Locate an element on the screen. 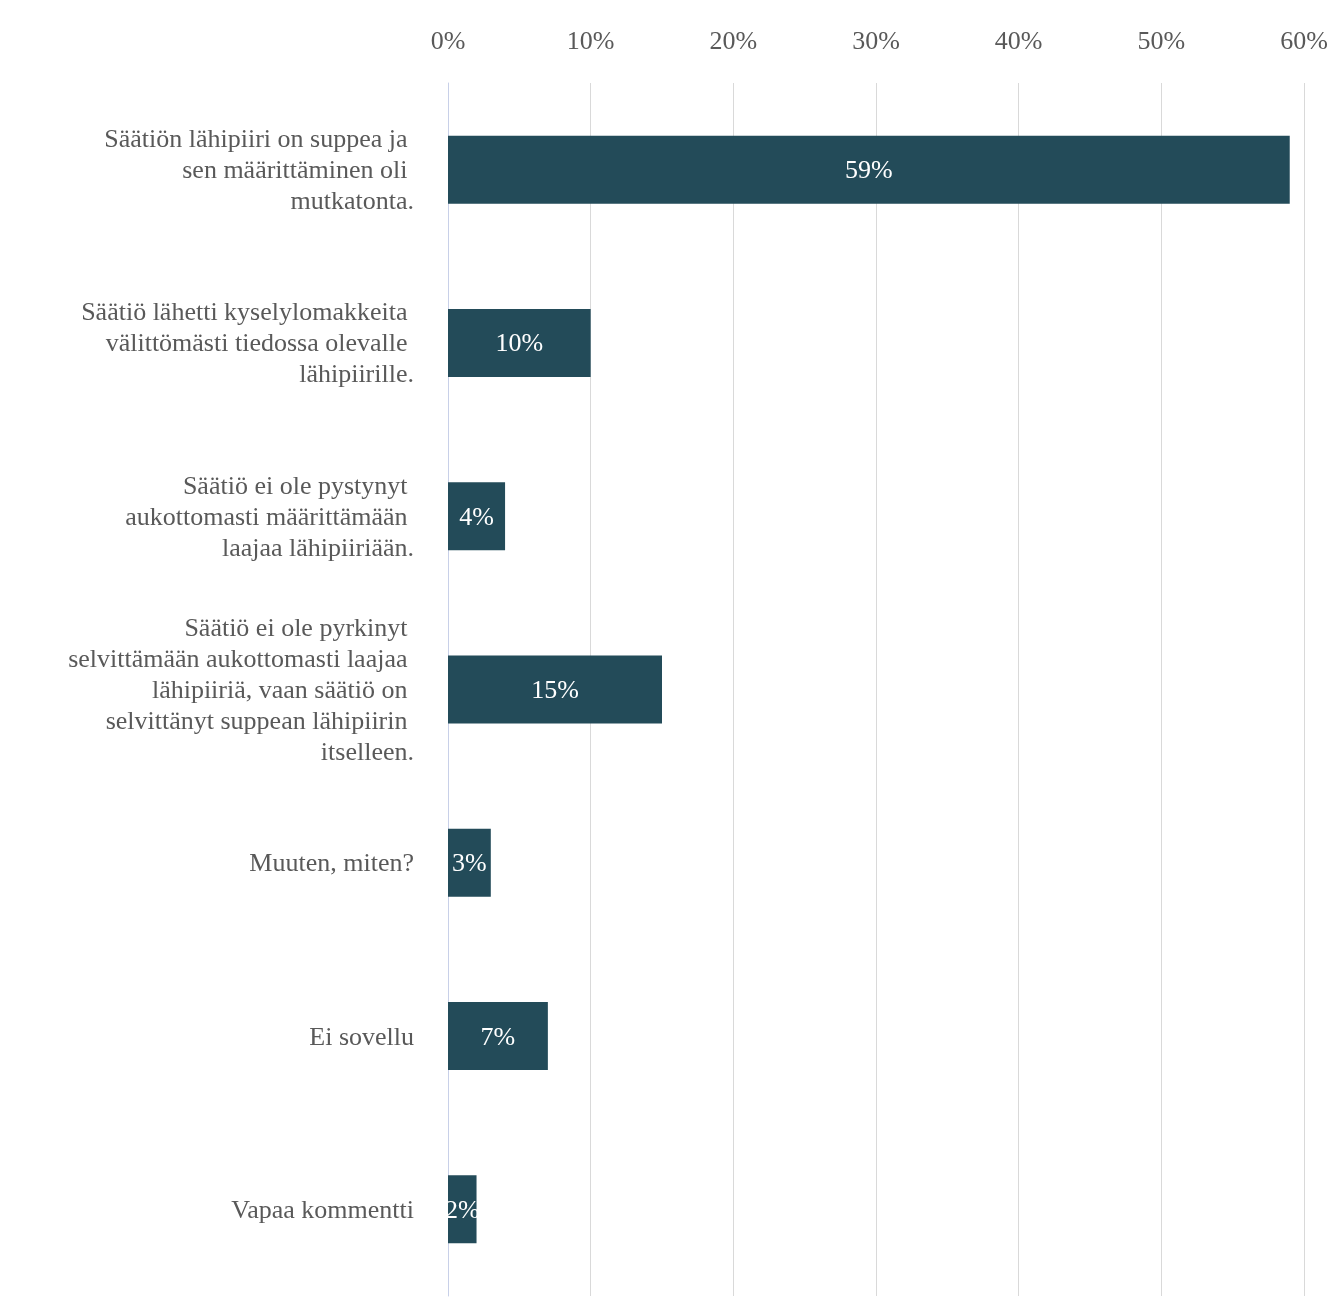  y-tick-label: Säätiö ei ole pyrkinyt selvittämään aukottomasti laajaa lähipiiriä, vaan säätiö on selvittänyt suppean lähipiirin itselleen. is located at coordinates (241, 689).